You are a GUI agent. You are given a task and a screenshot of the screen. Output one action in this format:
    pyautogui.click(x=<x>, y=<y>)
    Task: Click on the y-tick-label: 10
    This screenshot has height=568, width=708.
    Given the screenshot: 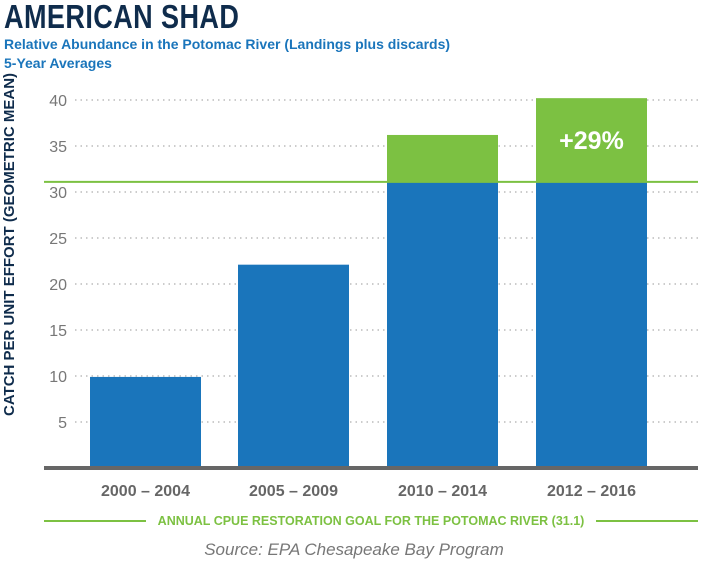 What is the action you would take?
    pyautogui.click(x=58, y=377)
    